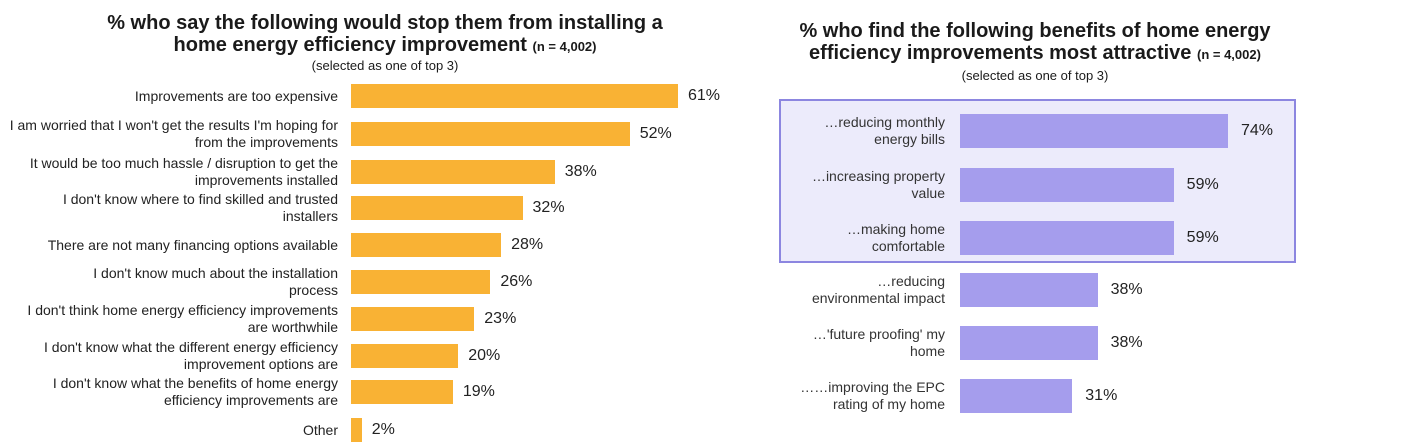 Image resolution: width=1416 pixels, height=442 pixels. Describe the element at coordinates (1101, 395) in the screenshot. I see `value-label: 31%` at that location.